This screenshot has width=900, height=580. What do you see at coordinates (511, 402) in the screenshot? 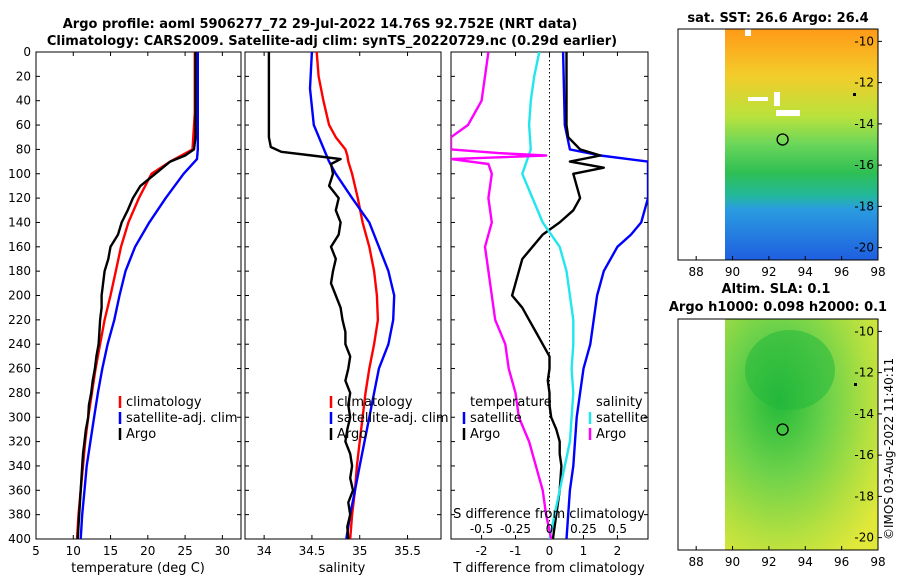
I see `legend-temperature-title: temperature` at bounding box center [511, 402].